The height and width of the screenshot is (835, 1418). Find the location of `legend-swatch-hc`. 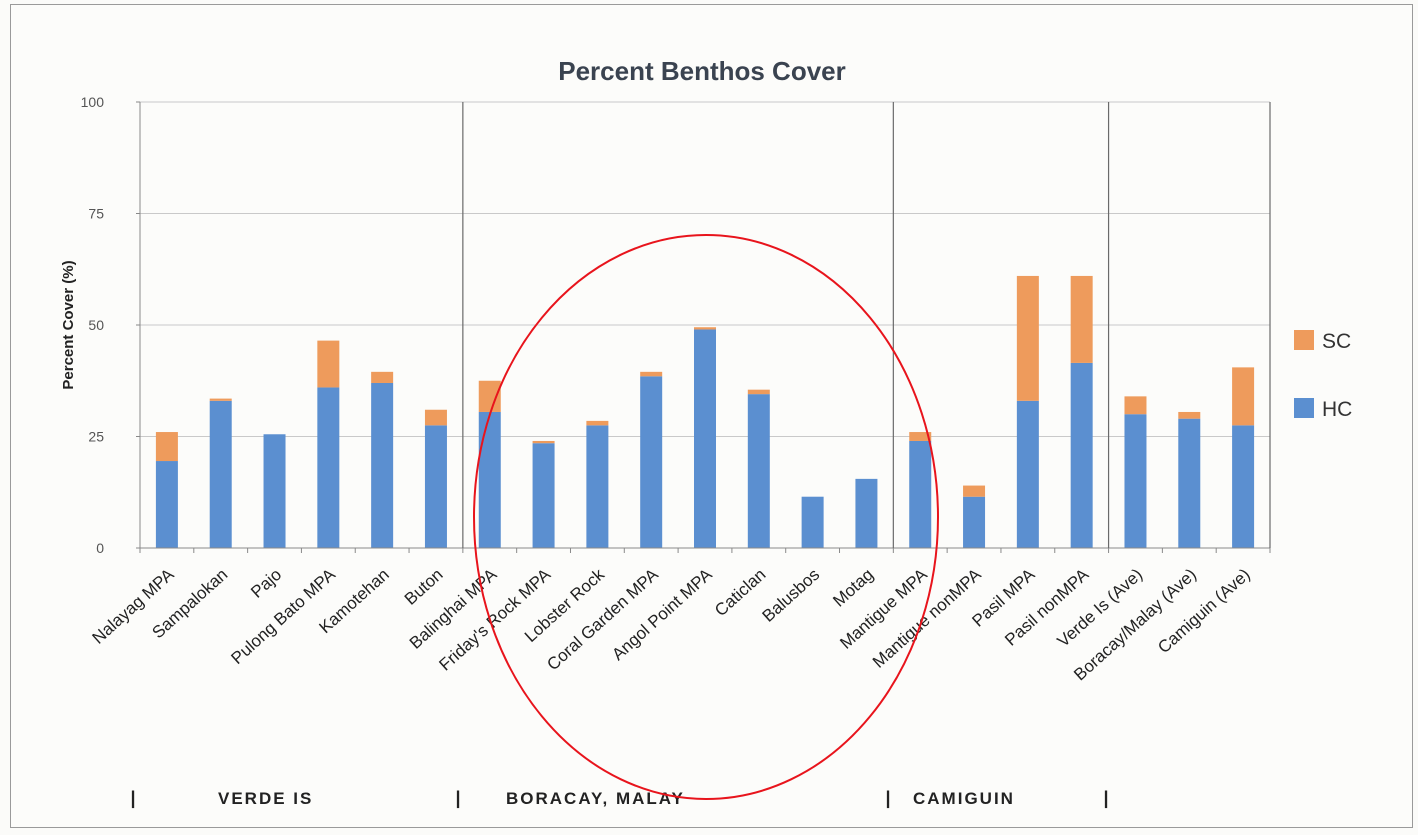

legend-swatch-hc is located at coordinates (1304, 408).